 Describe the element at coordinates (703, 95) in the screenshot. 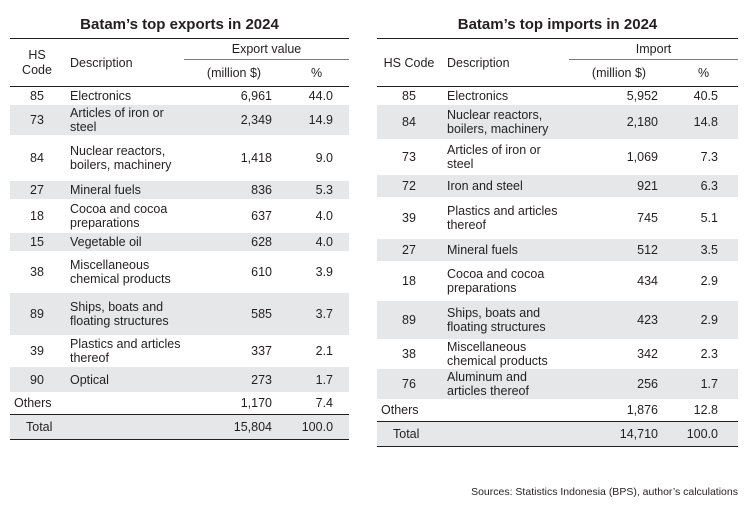

I see `imports-cell-pct: 40.5` at that location.